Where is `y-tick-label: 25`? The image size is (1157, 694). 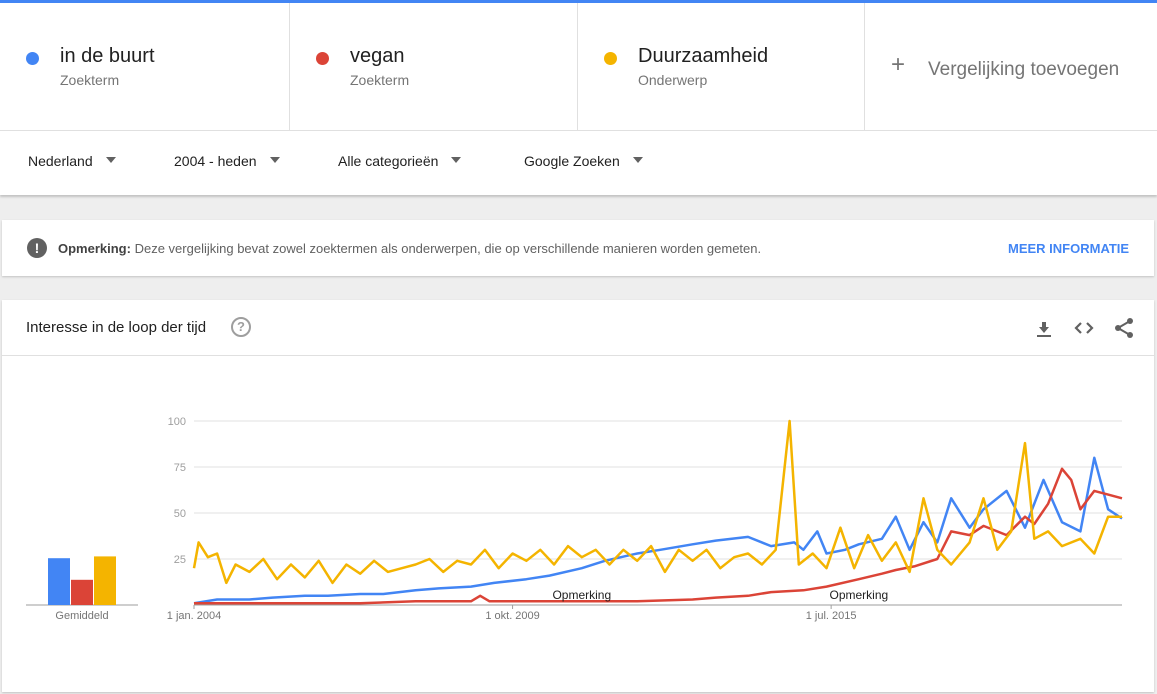
y-tick-label: 25 is located at coordinates (180, 560).